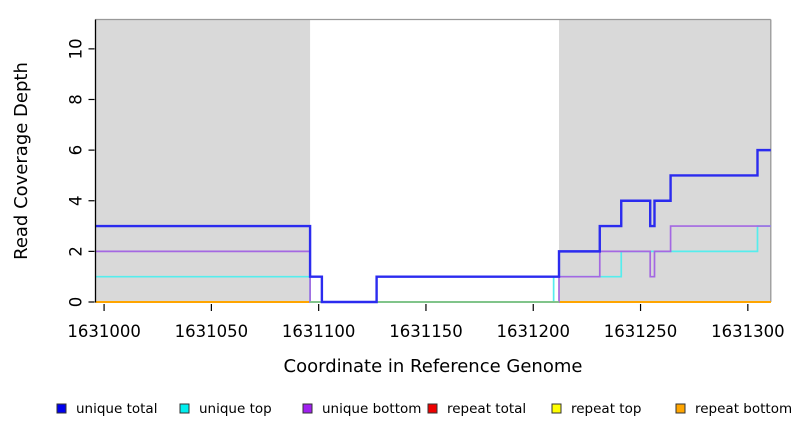 The image size is (792, 432). What do you see at coordinates (426, 331) in the screenshot?
I see `x-tick-label: 1631150` at bounding box center [426, 331].